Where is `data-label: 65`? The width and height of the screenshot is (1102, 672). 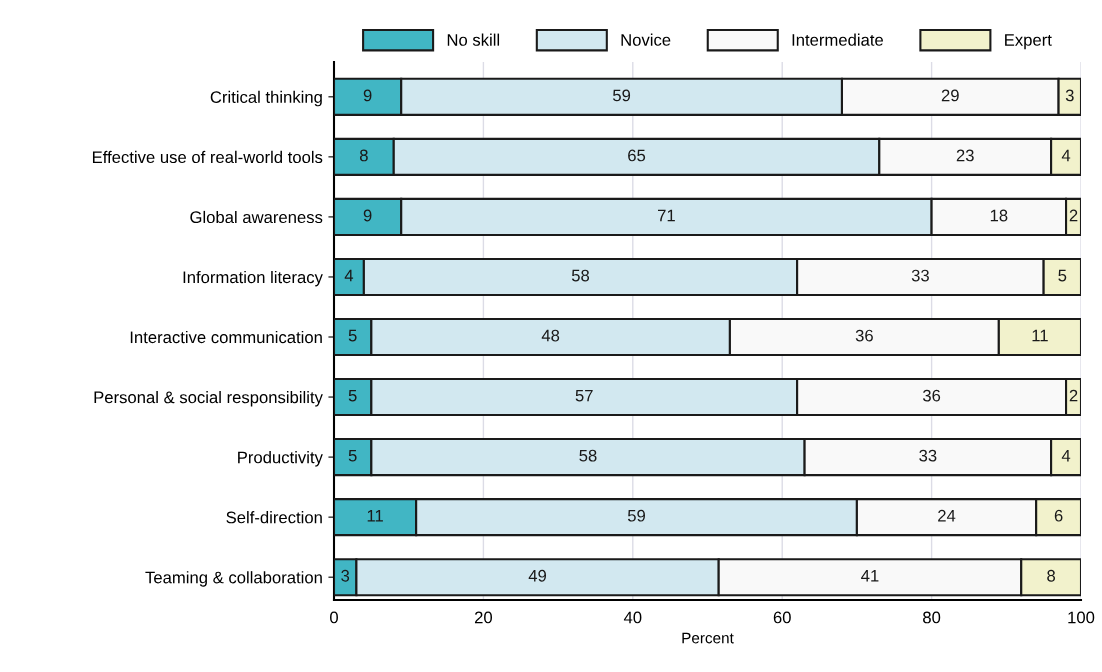
data-label: 65 is located at coordinates (637, 155).